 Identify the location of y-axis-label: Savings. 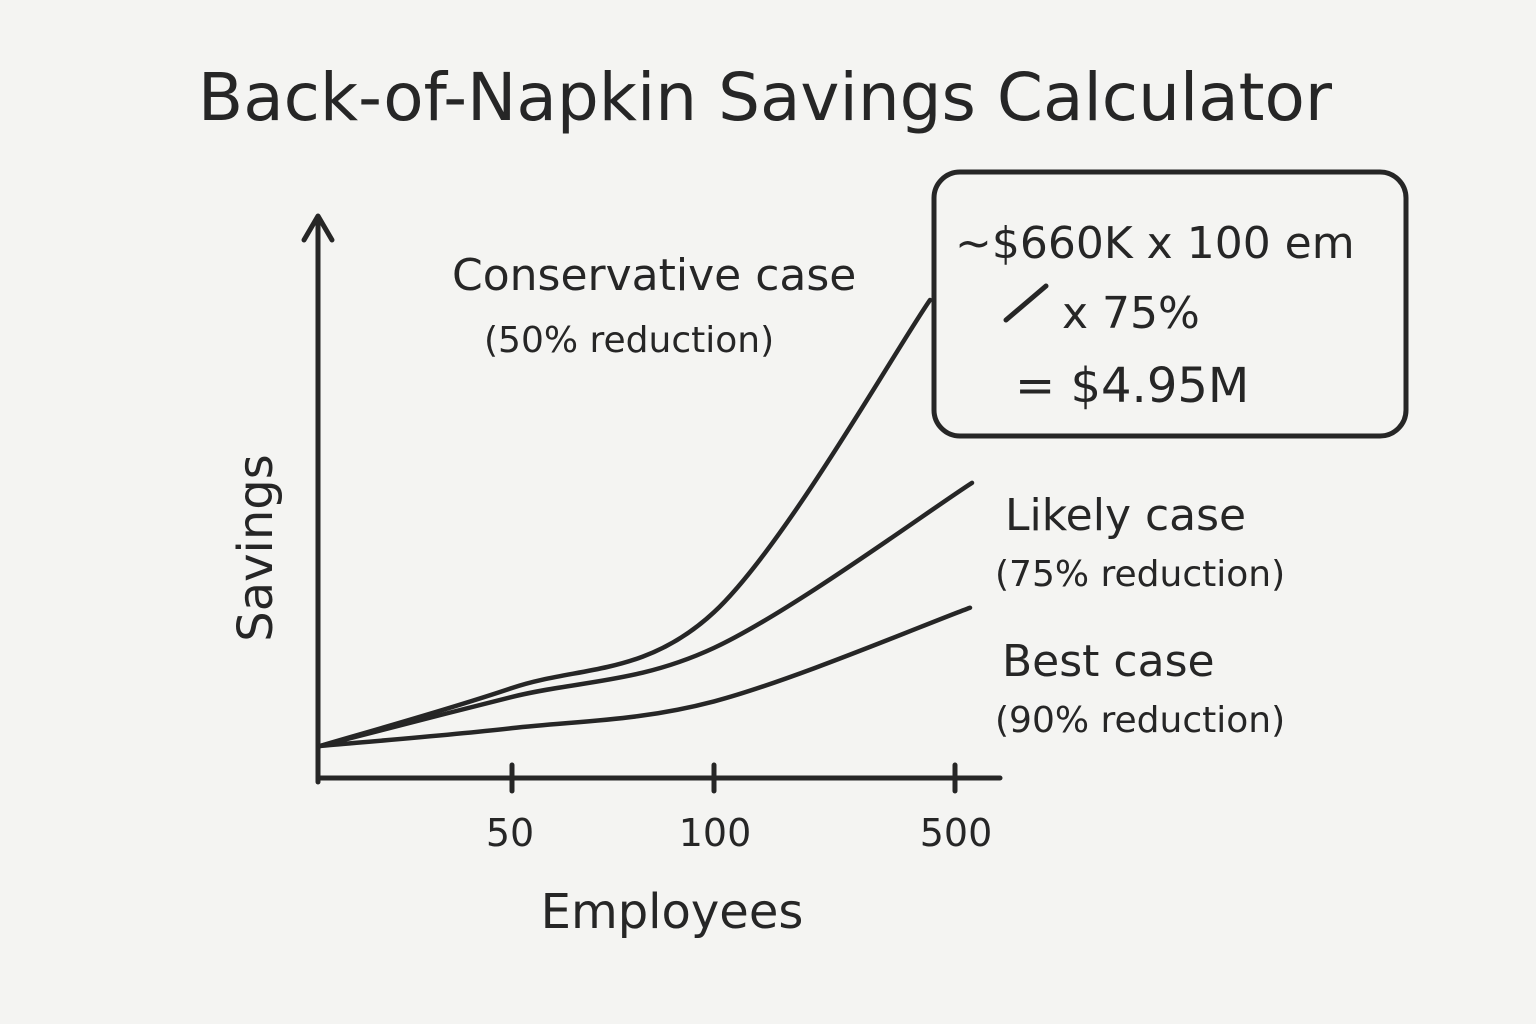
(256, 548).